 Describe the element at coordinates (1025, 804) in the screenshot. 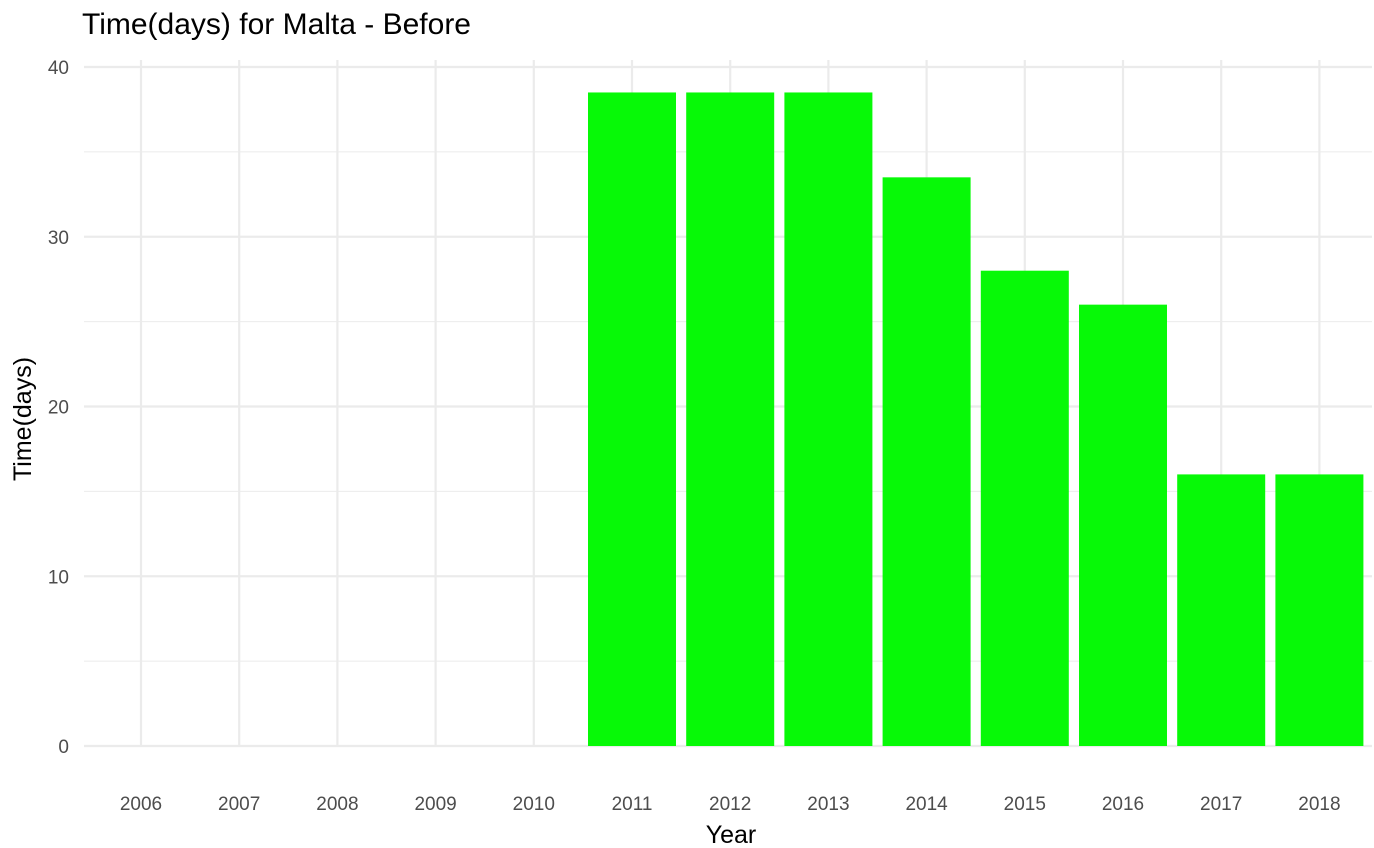

I see `x-tick-label: 2015` at that location.